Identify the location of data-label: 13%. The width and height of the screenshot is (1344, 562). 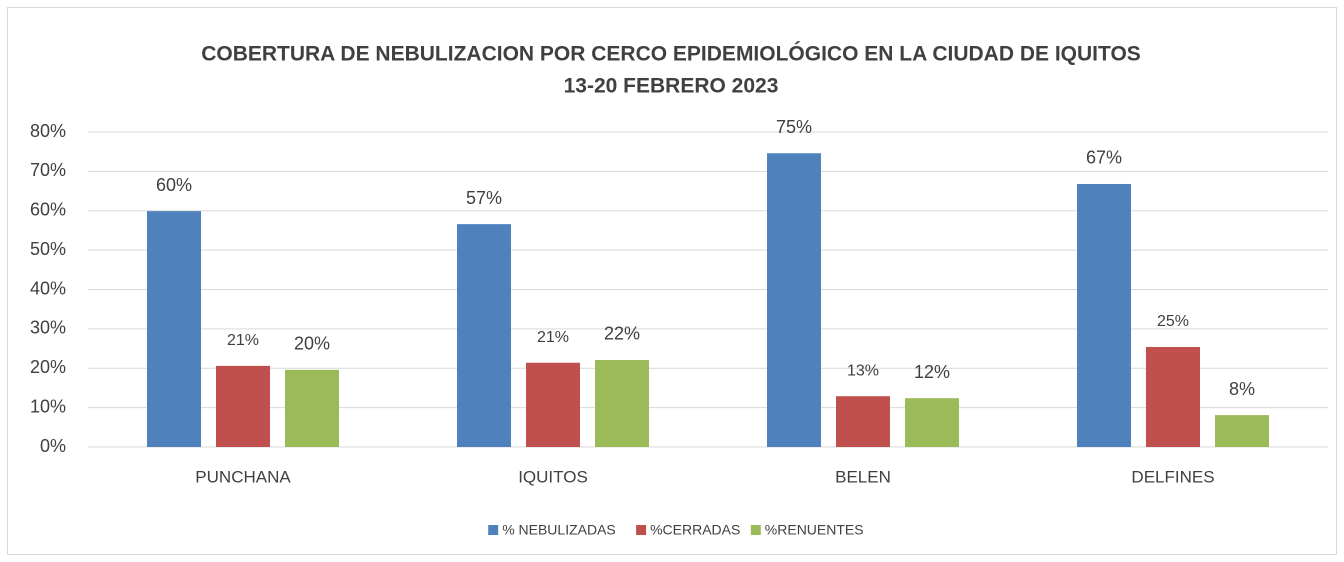
(863, 370).